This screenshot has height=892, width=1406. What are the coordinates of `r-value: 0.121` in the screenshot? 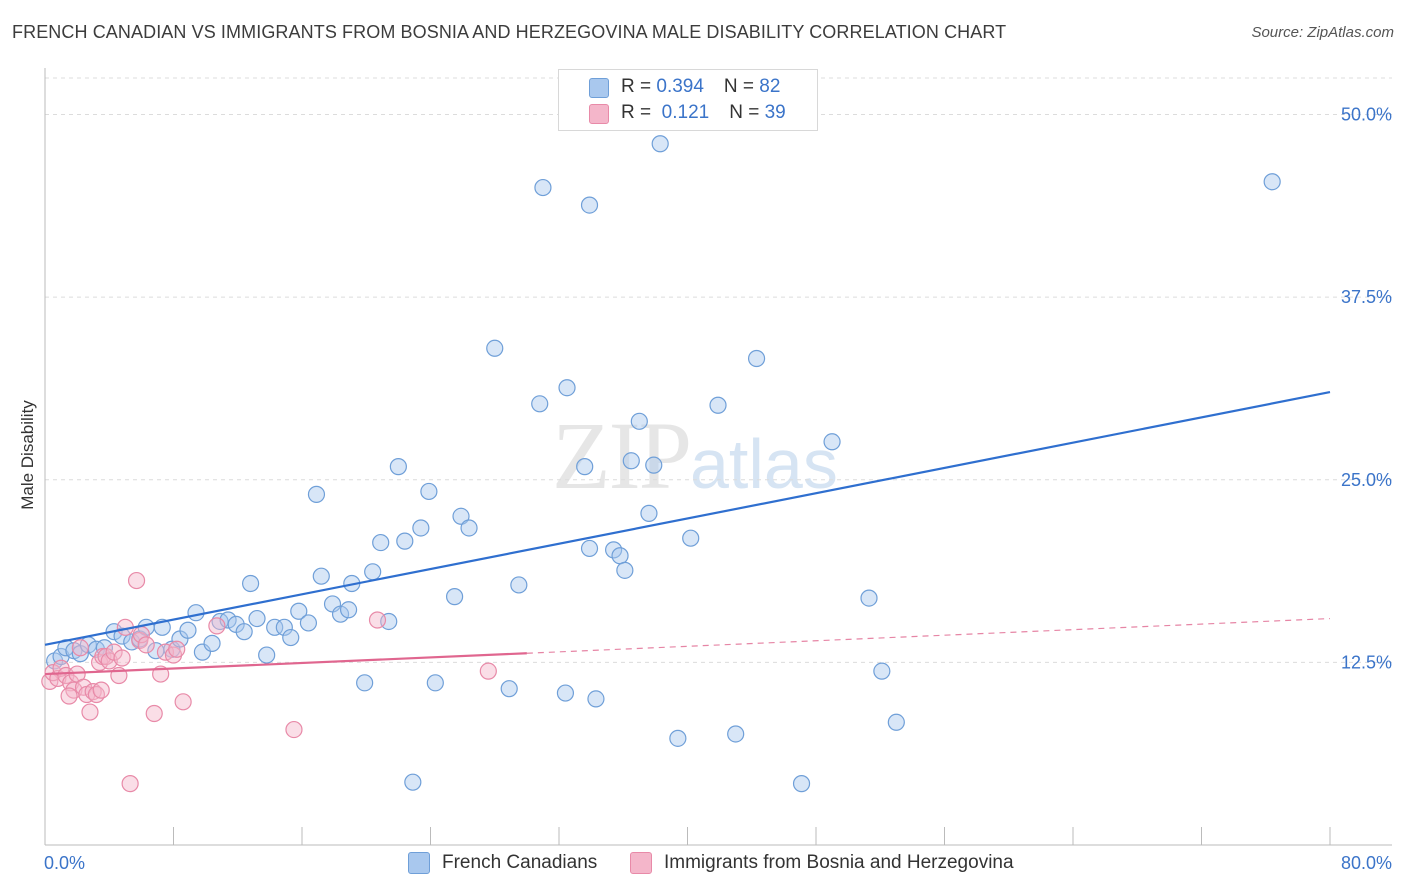 It's located at (683, 112).